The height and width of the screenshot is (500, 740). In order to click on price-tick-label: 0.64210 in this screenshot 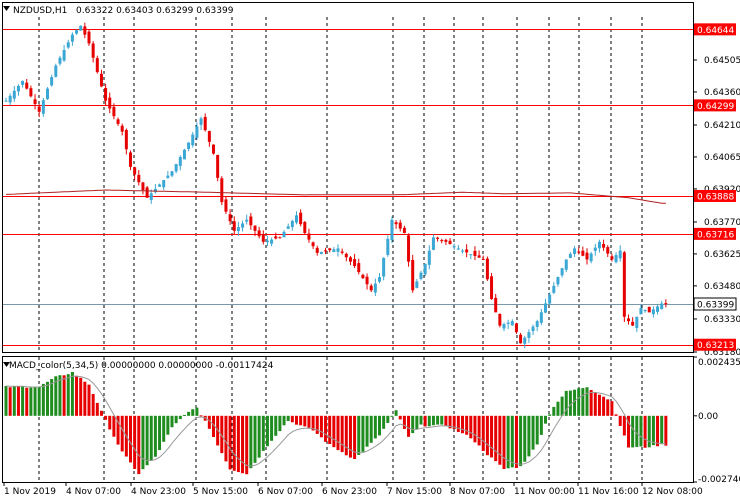, I will do `click(722, 126)`.